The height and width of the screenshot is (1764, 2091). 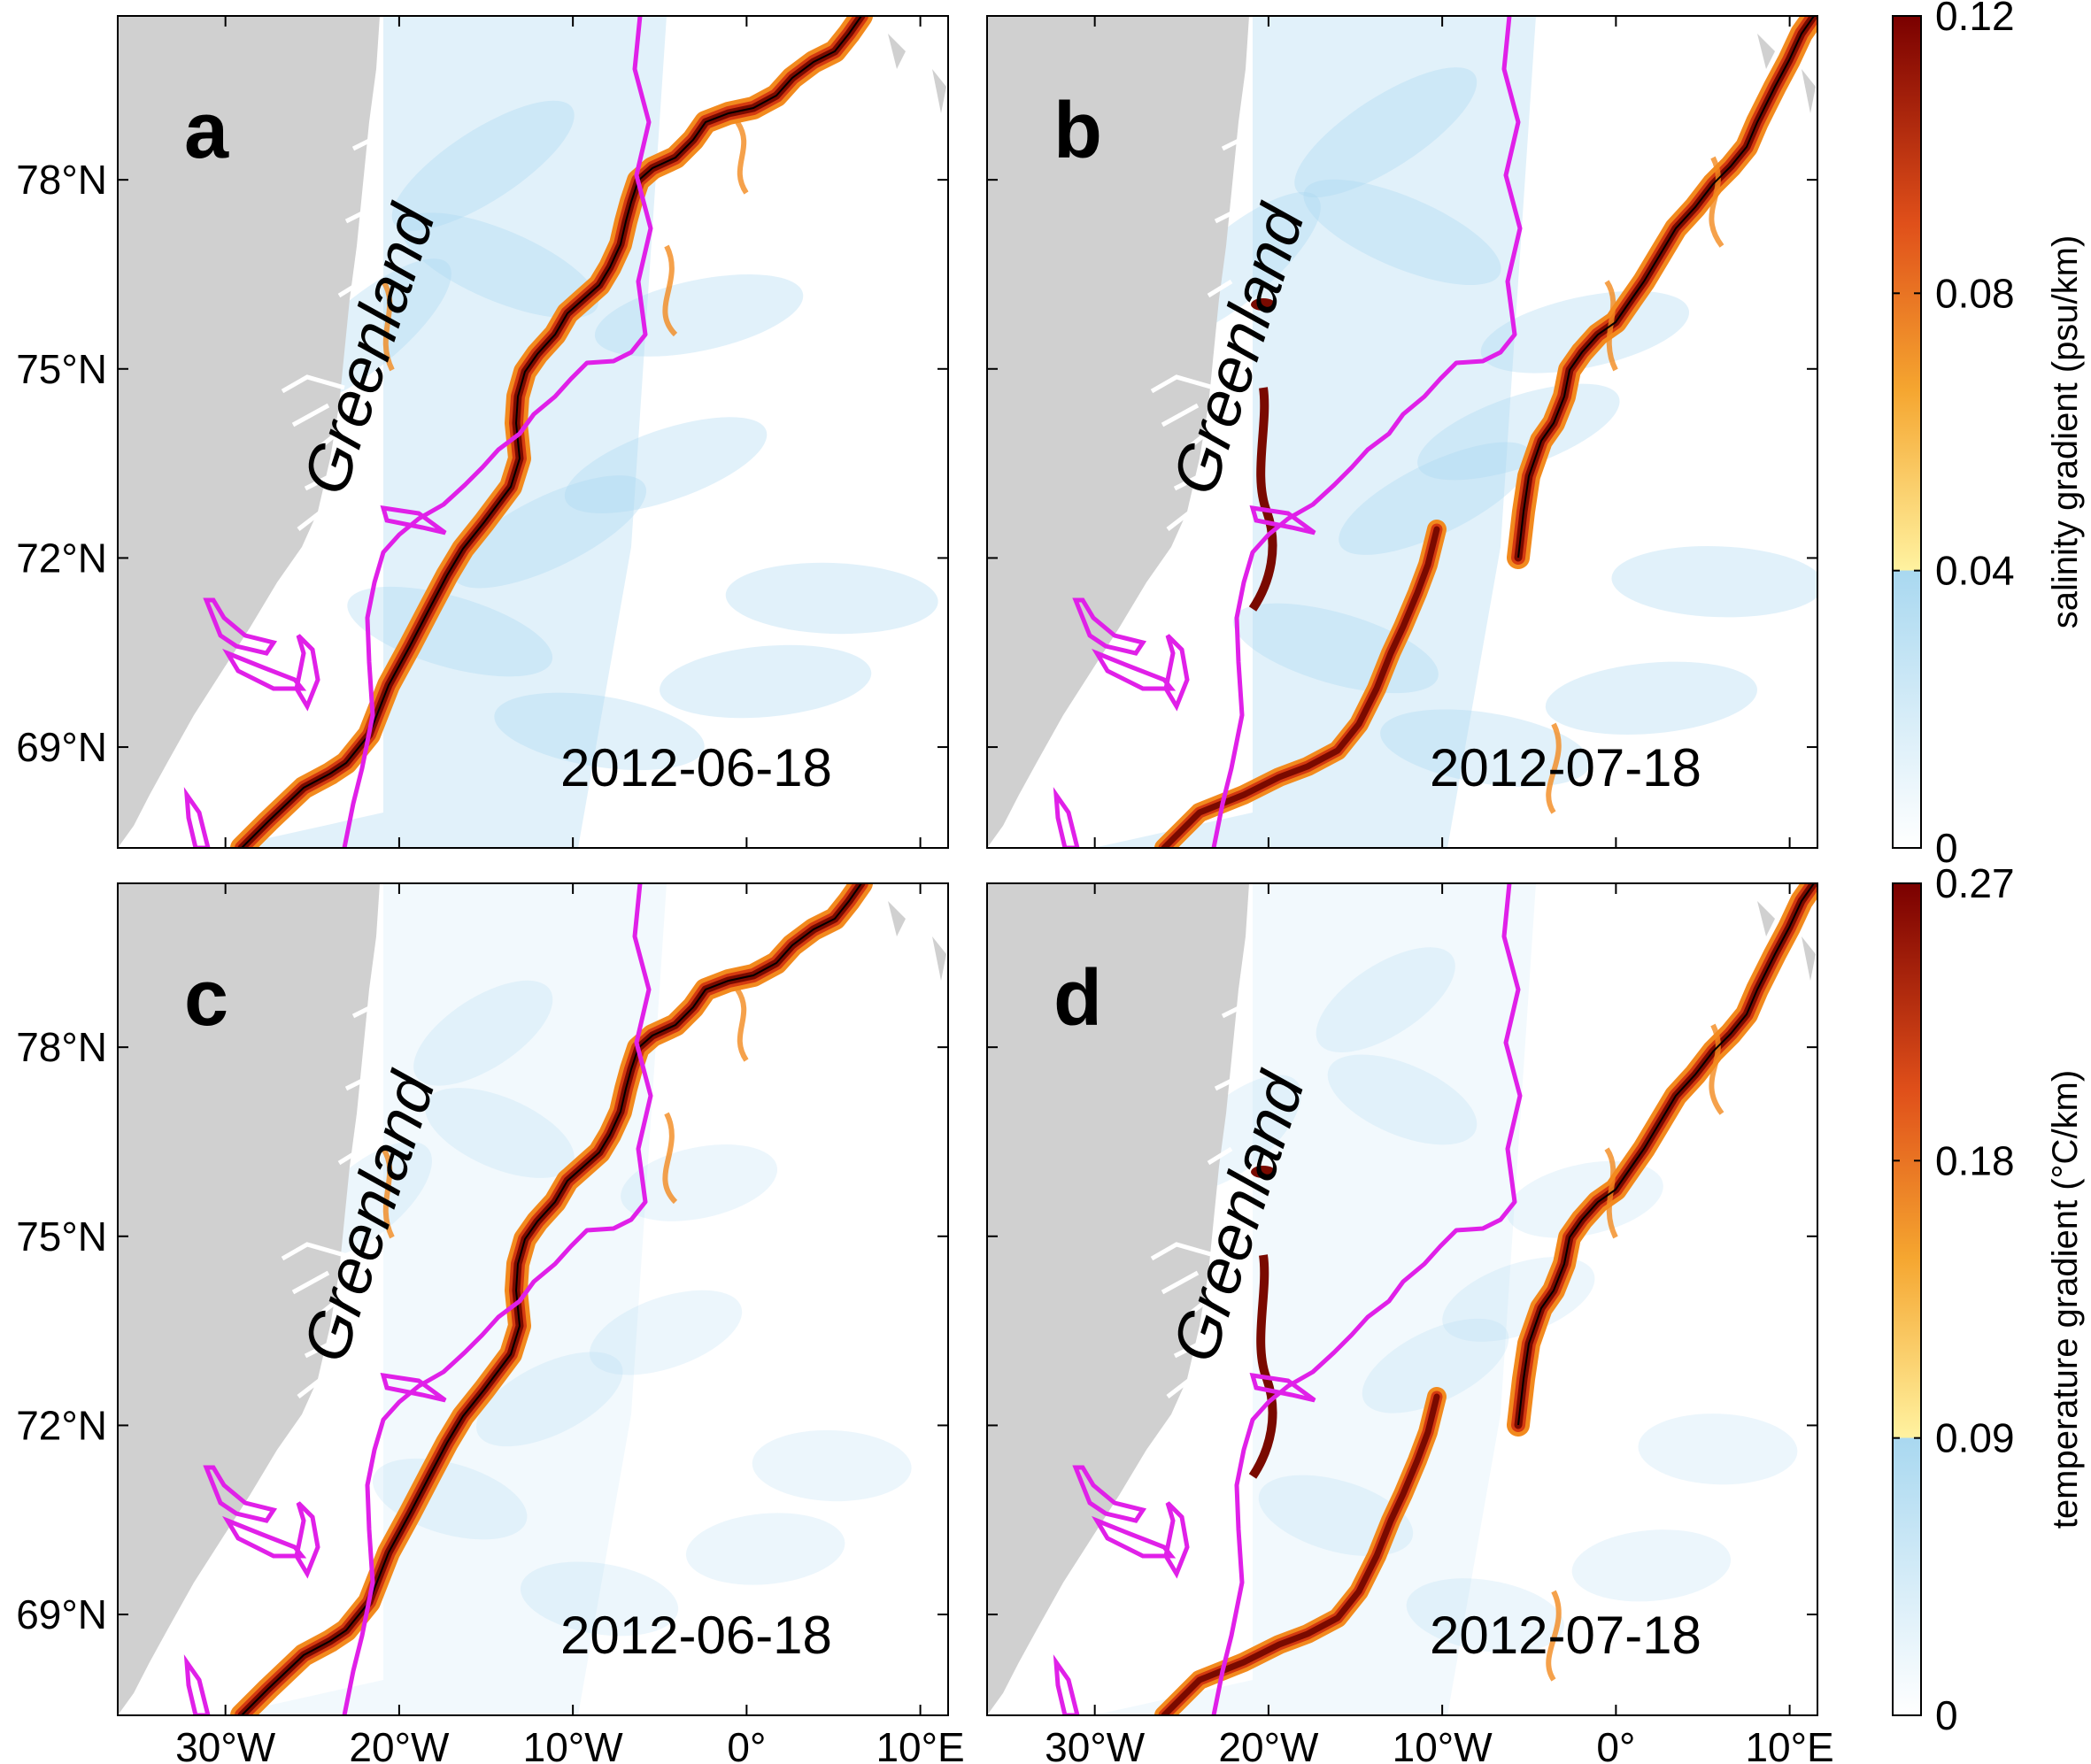 I want to click on front-spot, so click(x=1263, y=305).